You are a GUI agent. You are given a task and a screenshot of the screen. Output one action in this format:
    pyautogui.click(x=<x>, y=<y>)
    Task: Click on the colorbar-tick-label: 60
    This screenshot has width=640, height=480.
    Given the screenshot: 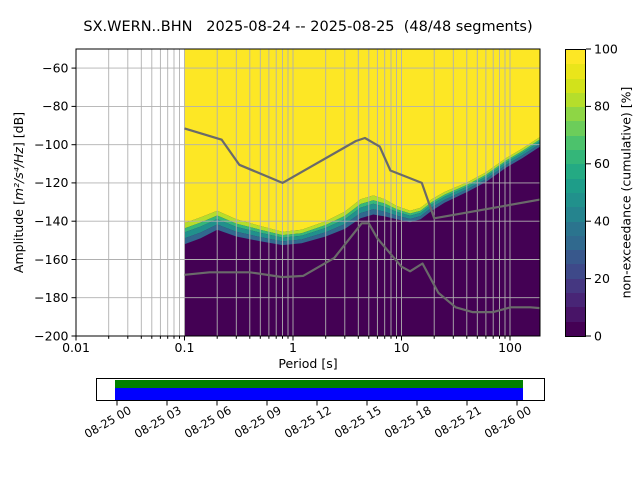 What is the action you would take?
    pyautogui.click(x=602, y=163)
    